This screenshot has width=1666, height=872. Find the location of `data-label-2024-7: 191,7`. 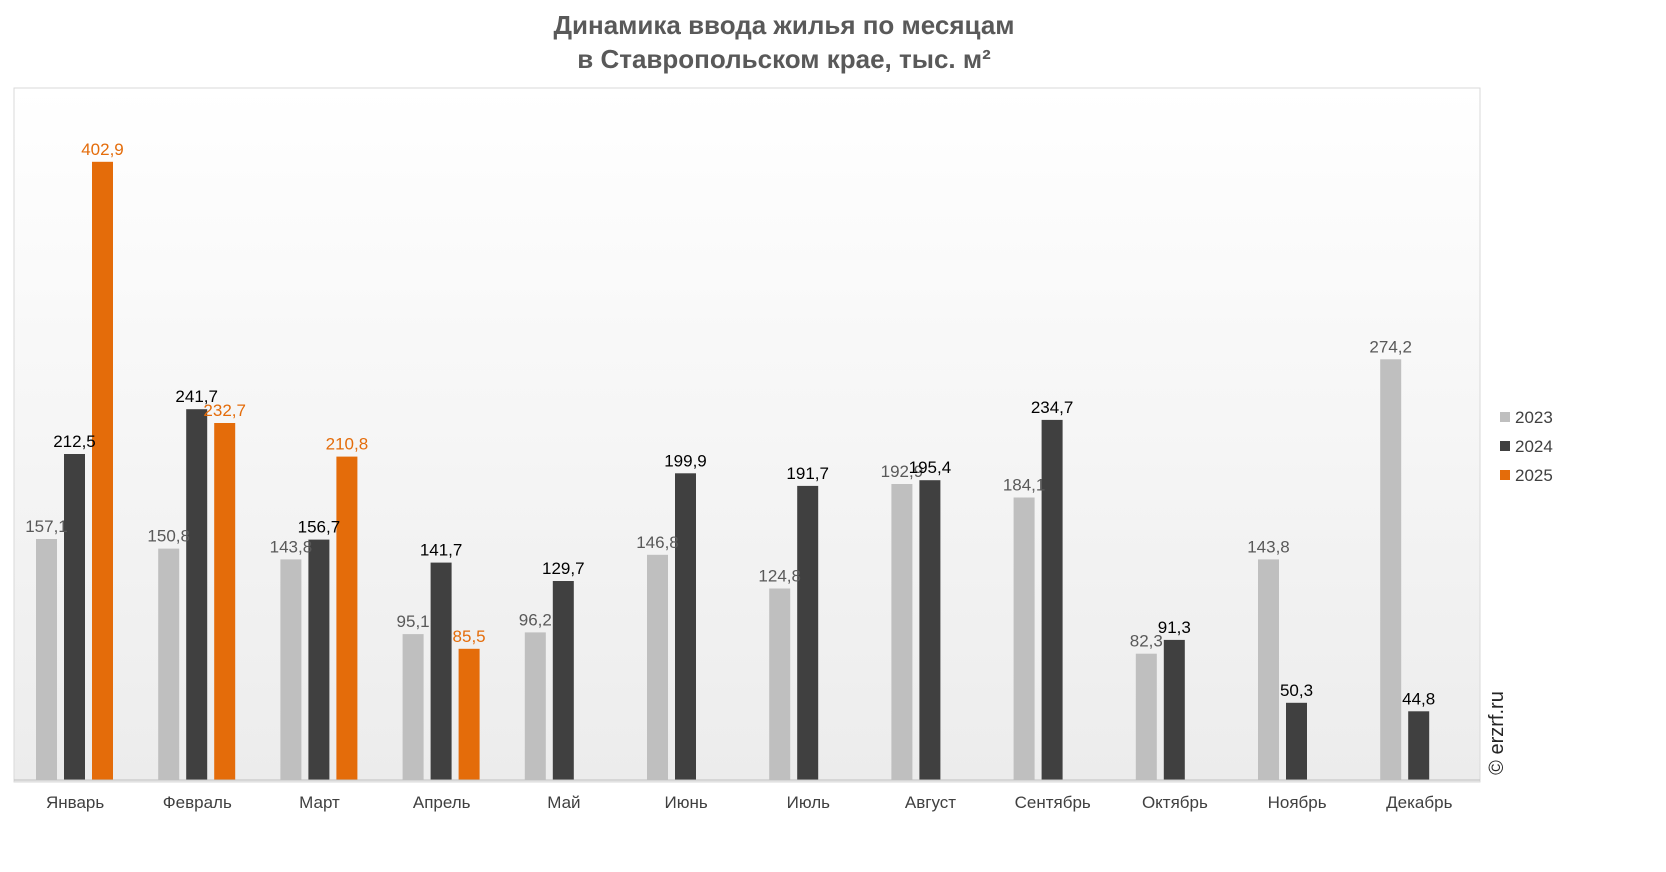

data-label-2024-7: 191,7 is located at coordinates (807, 473).